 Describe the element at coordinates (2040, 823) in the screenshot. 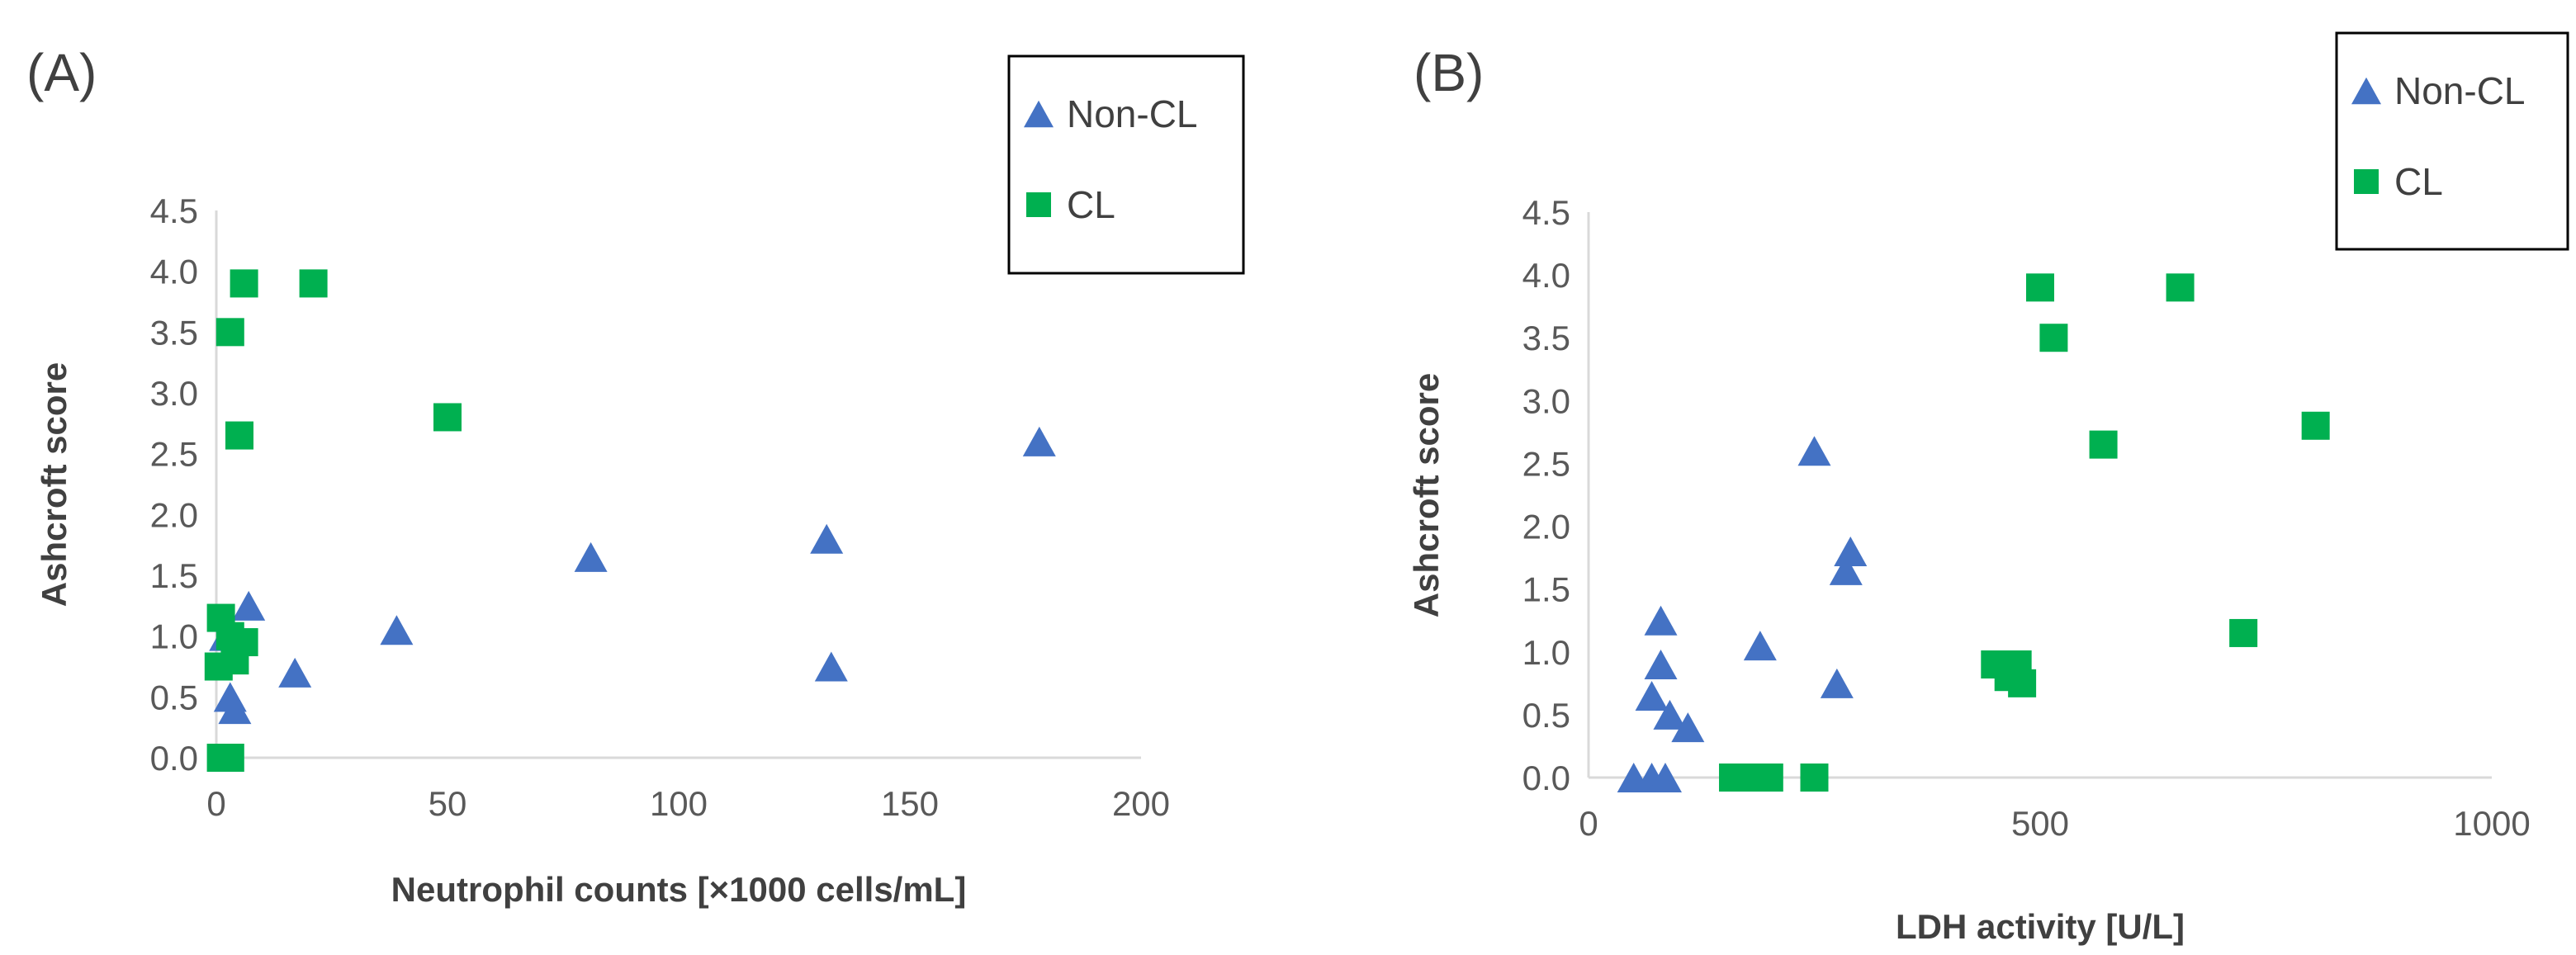

I see `x-tick-label: 500` at that location.